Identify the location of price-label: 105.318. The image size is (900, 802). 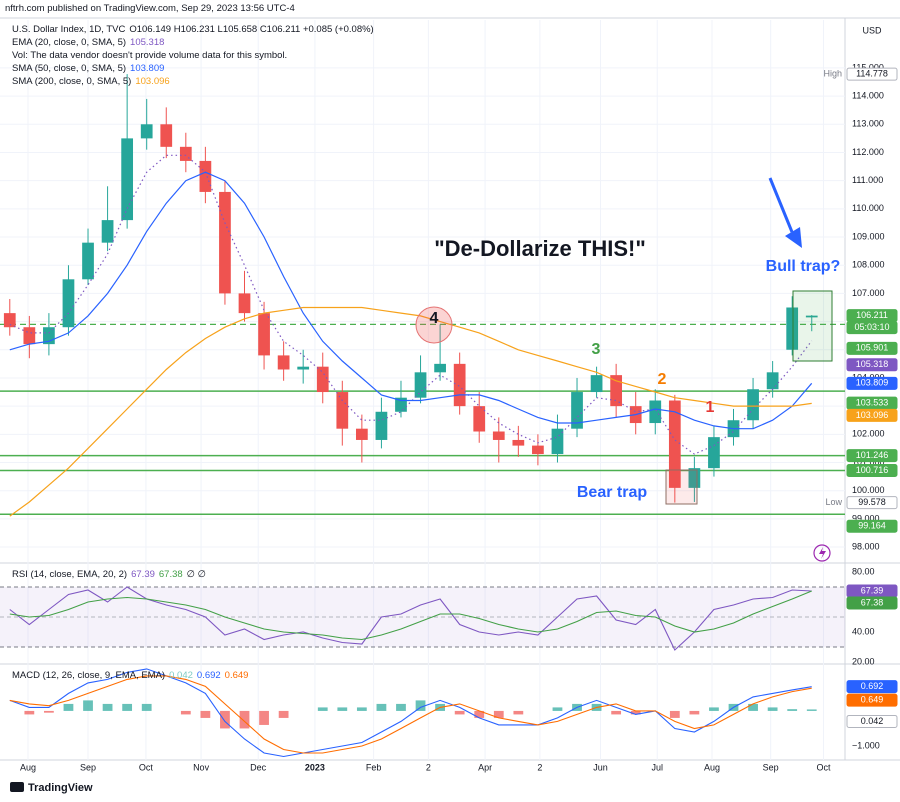
(872, 364).